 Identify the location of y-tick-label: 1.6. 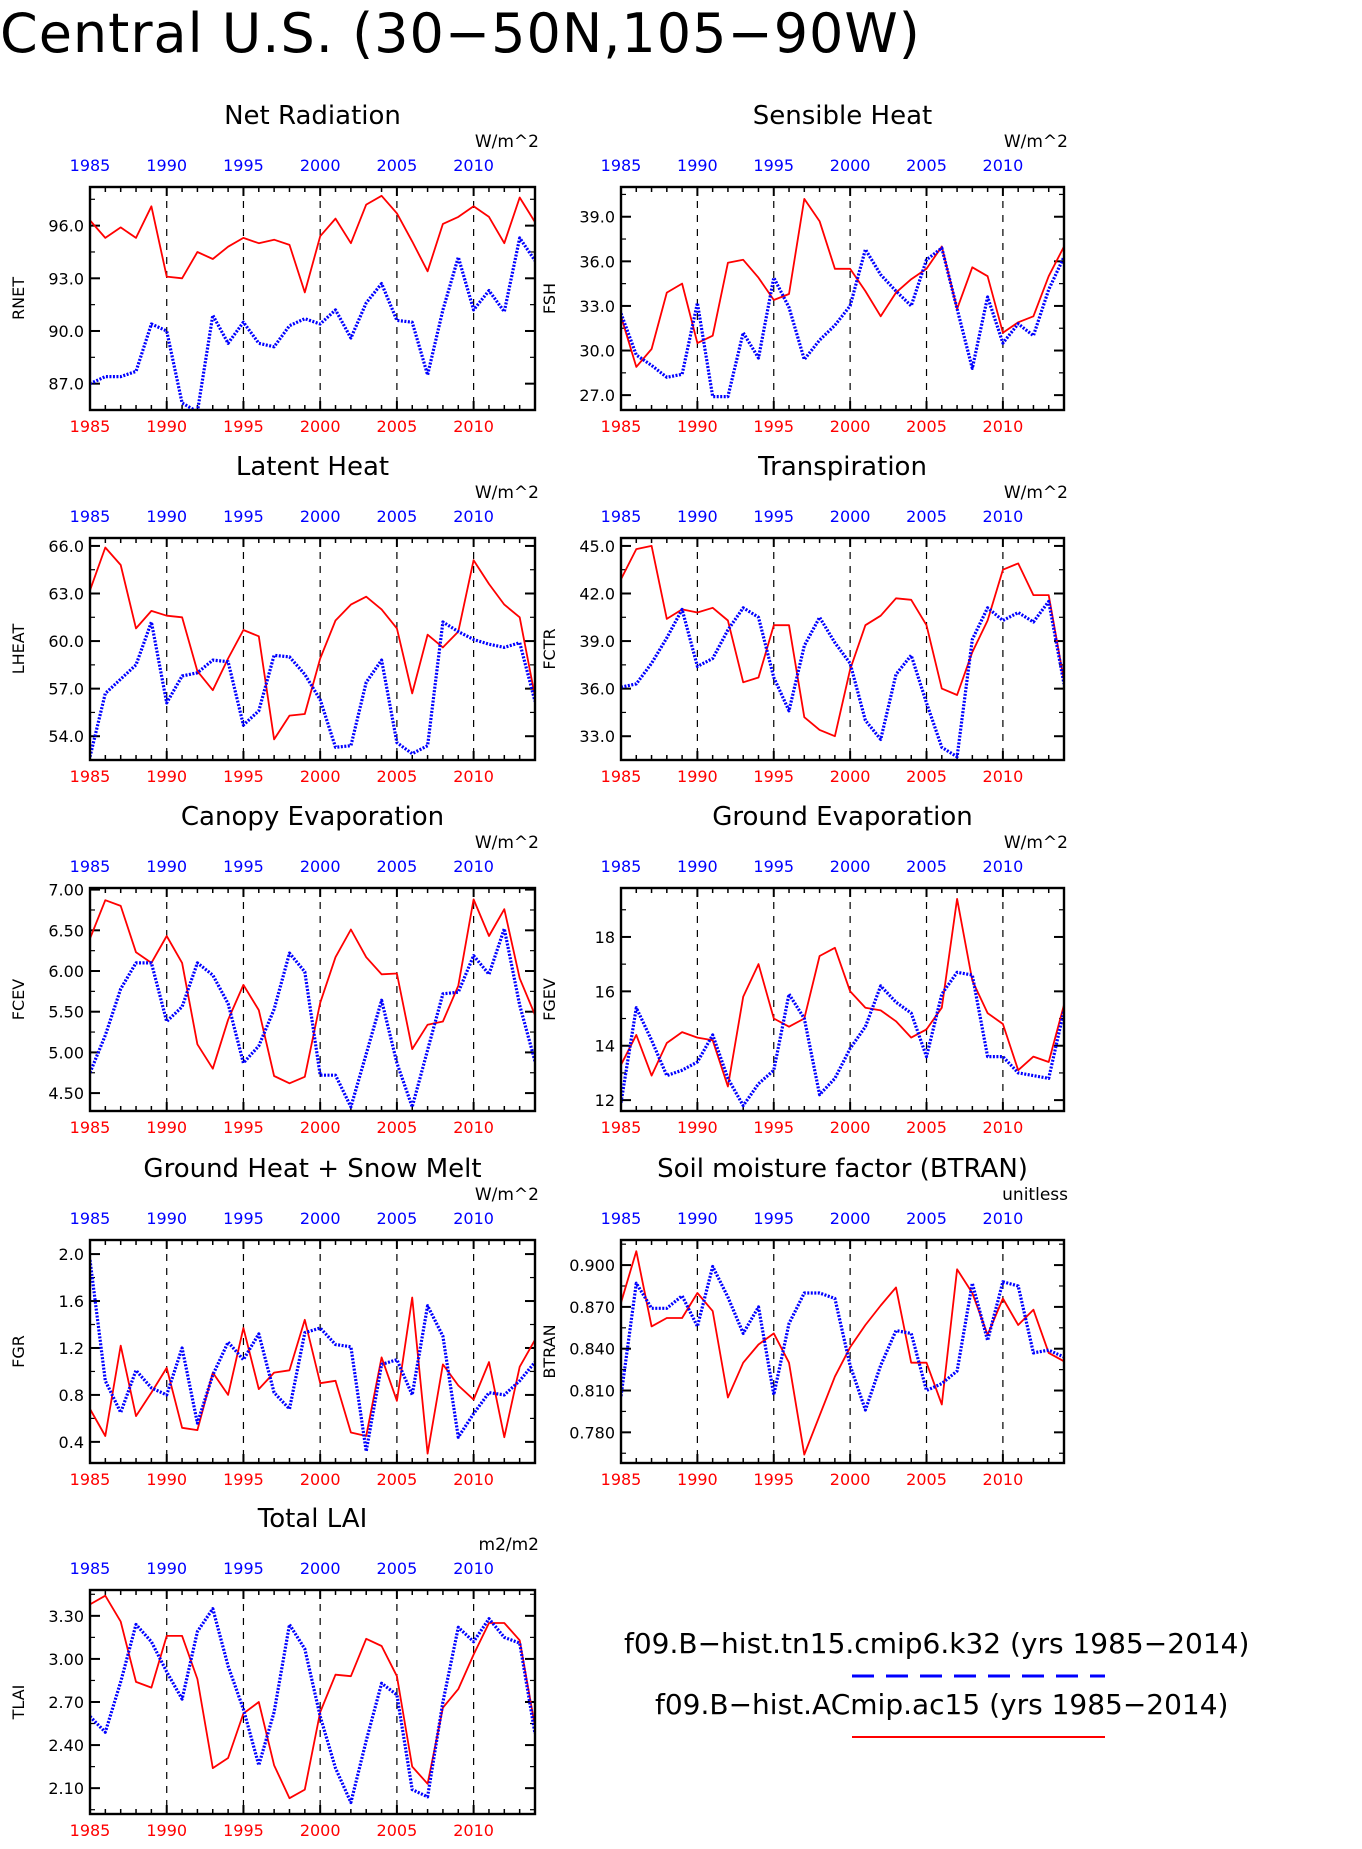
(71, 1301).